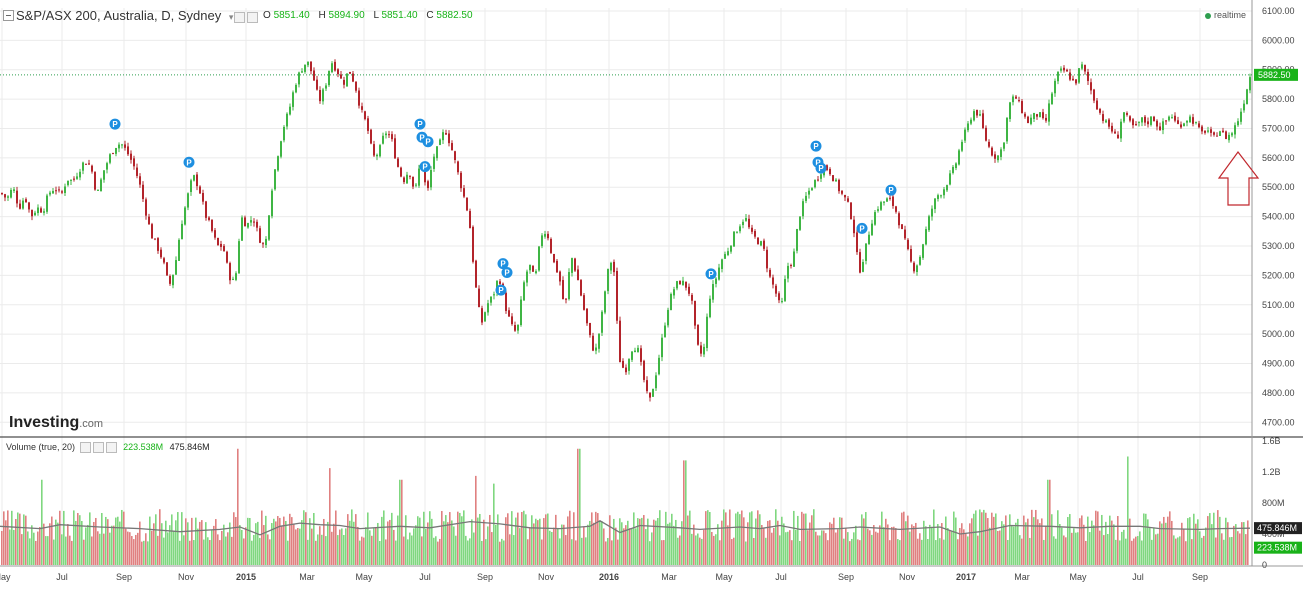  I want to click on x-tick-label: Mar, so click(307, 577).